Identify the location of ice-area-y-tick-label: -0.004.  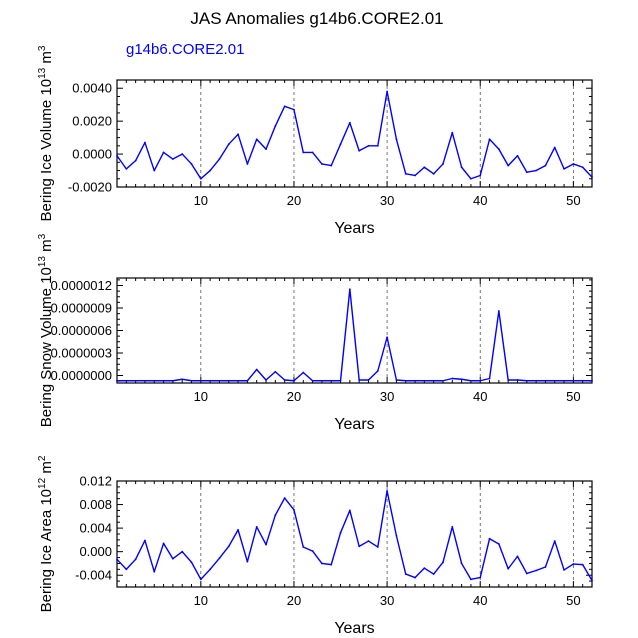
(93, 575).